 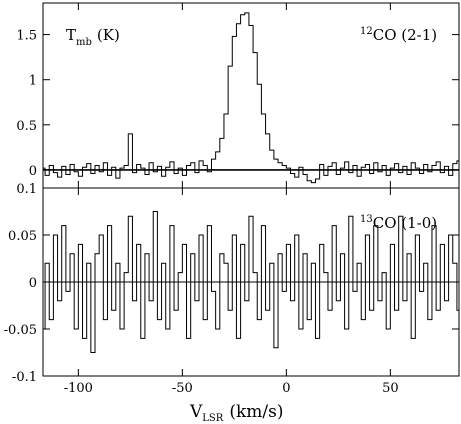 I want to click on y-tick-label: -0.05, so click(x=20, y=330).